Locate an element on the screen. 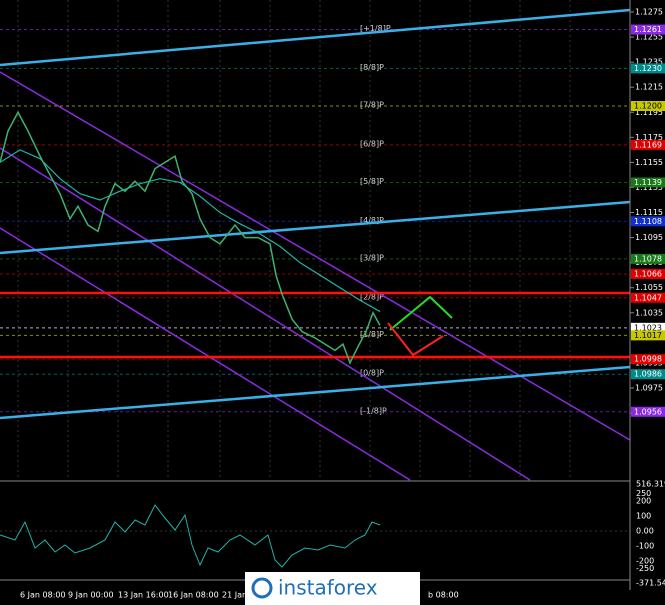  time-label: b 08:00 is located at coordinates (443, 595).